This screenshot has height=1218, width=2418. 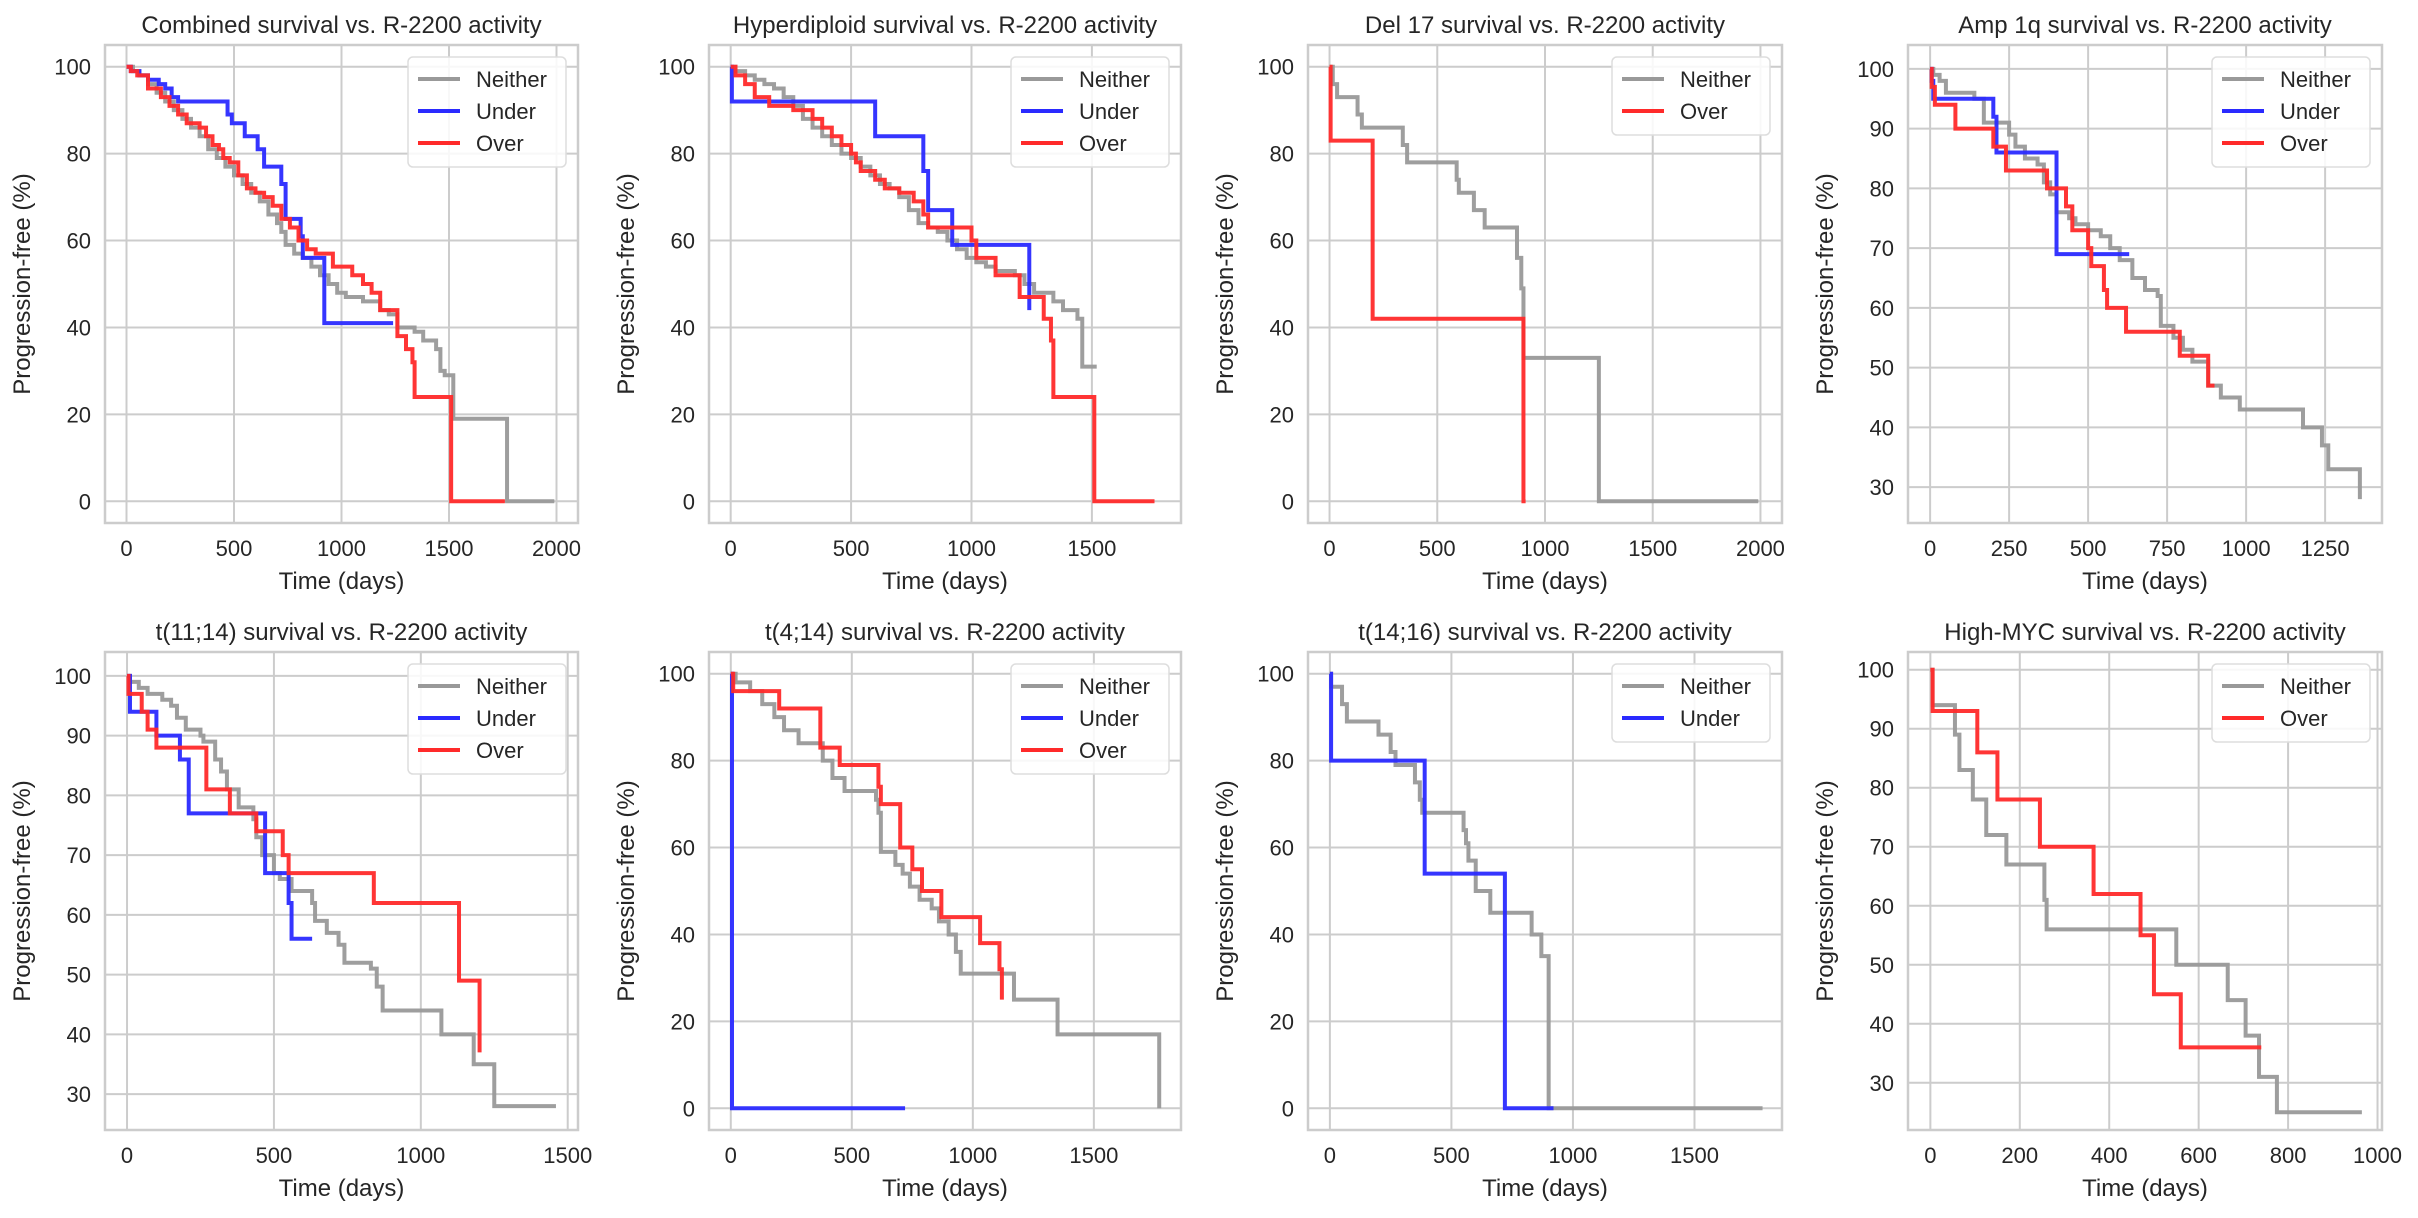 What do you see at coordinates (1710, 718) in the screenshot?
I see `legend-label-under: Under` at bounding box center [1710, 718].